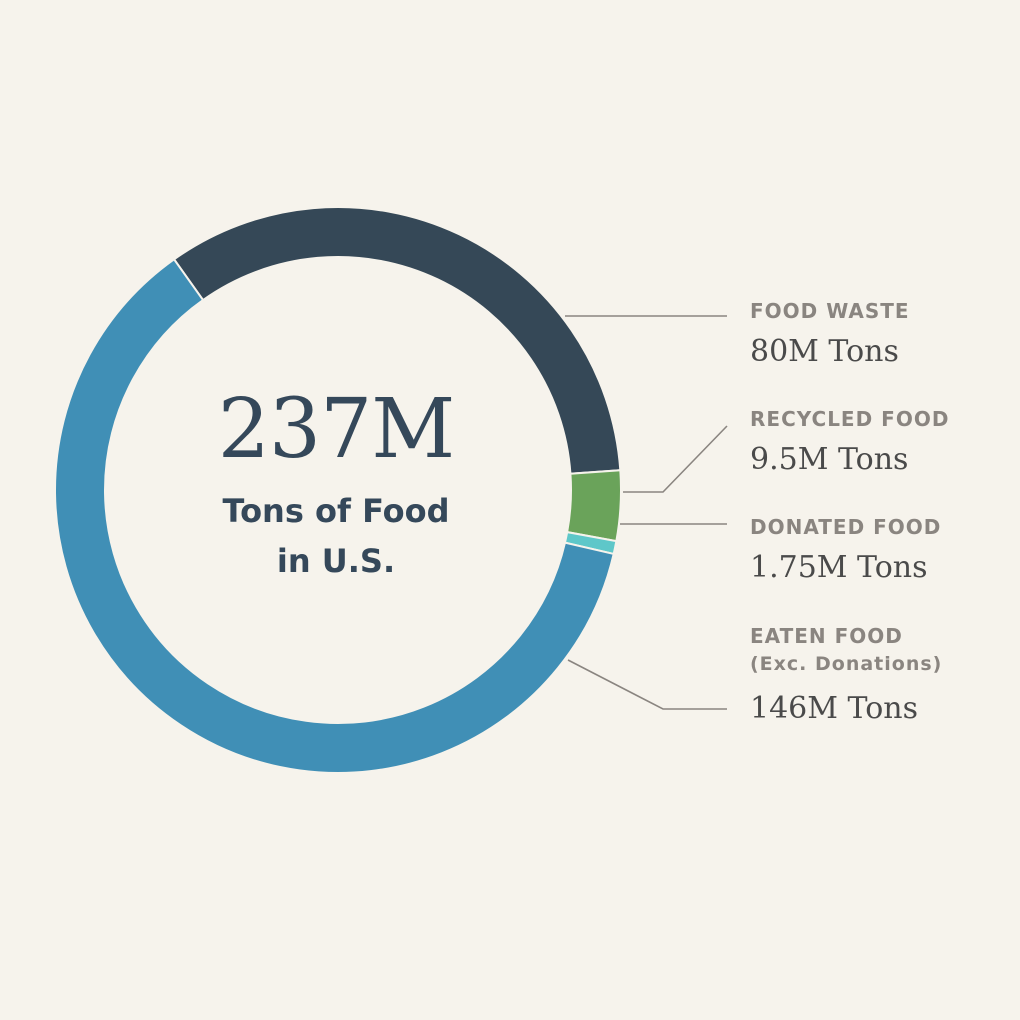 Image resolution: width=1020 pixels, height=1020 pixels. Describe the element at coordinates (675, 459) in the screenshot. I see `leader-line-recycled-food` at that location.